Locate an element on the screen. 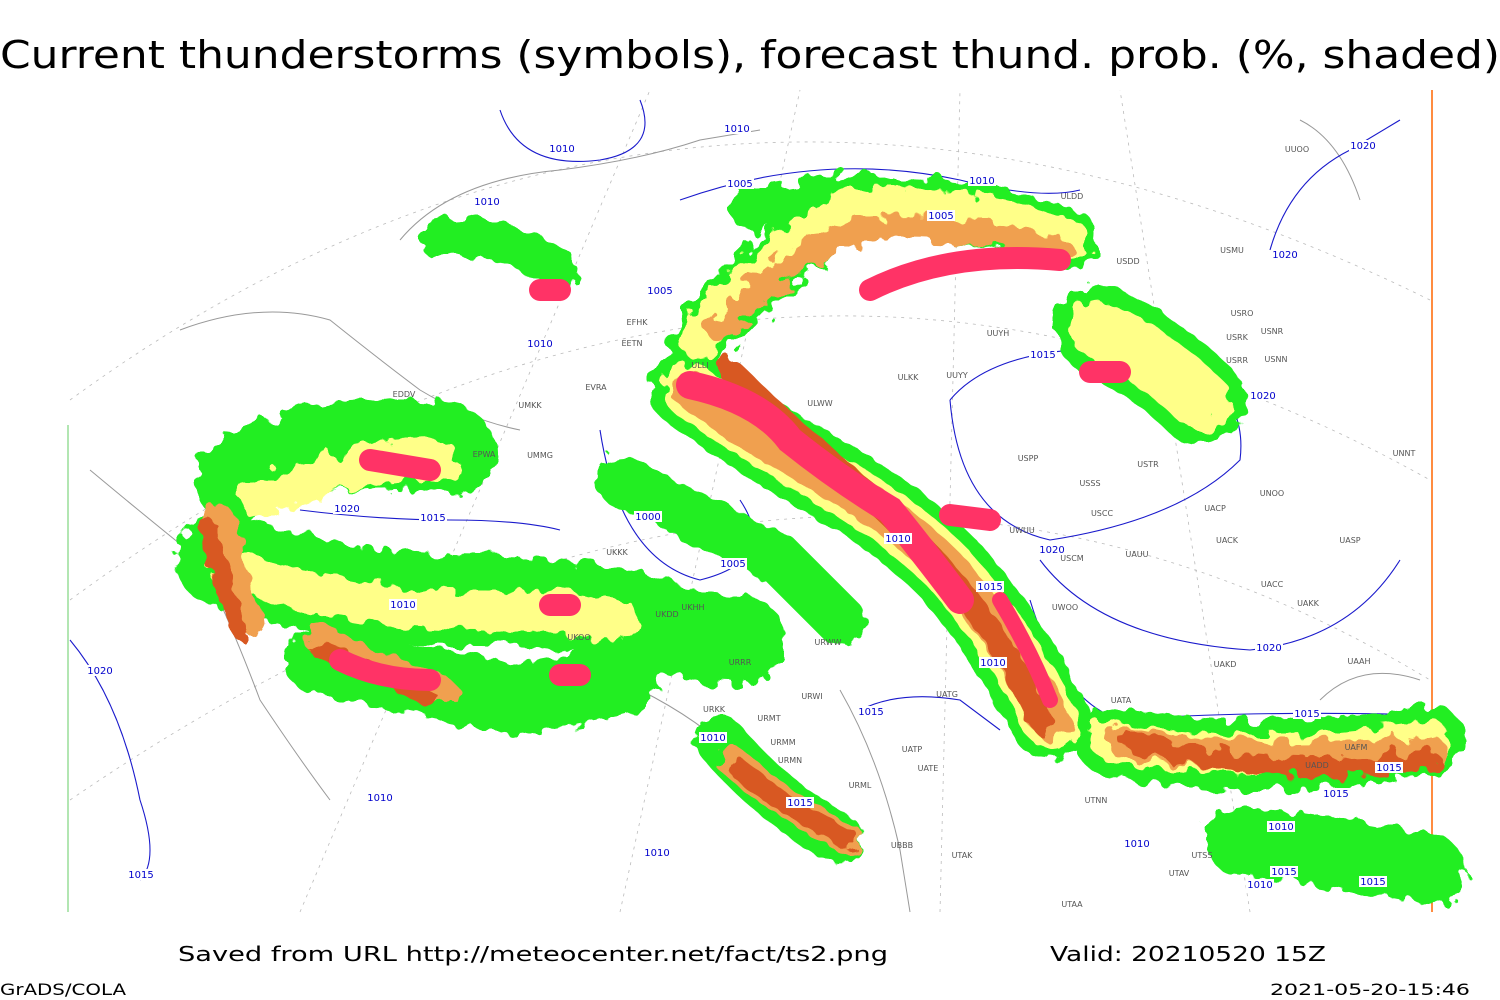  station-code: EETN is located at coordinates (632, 343).